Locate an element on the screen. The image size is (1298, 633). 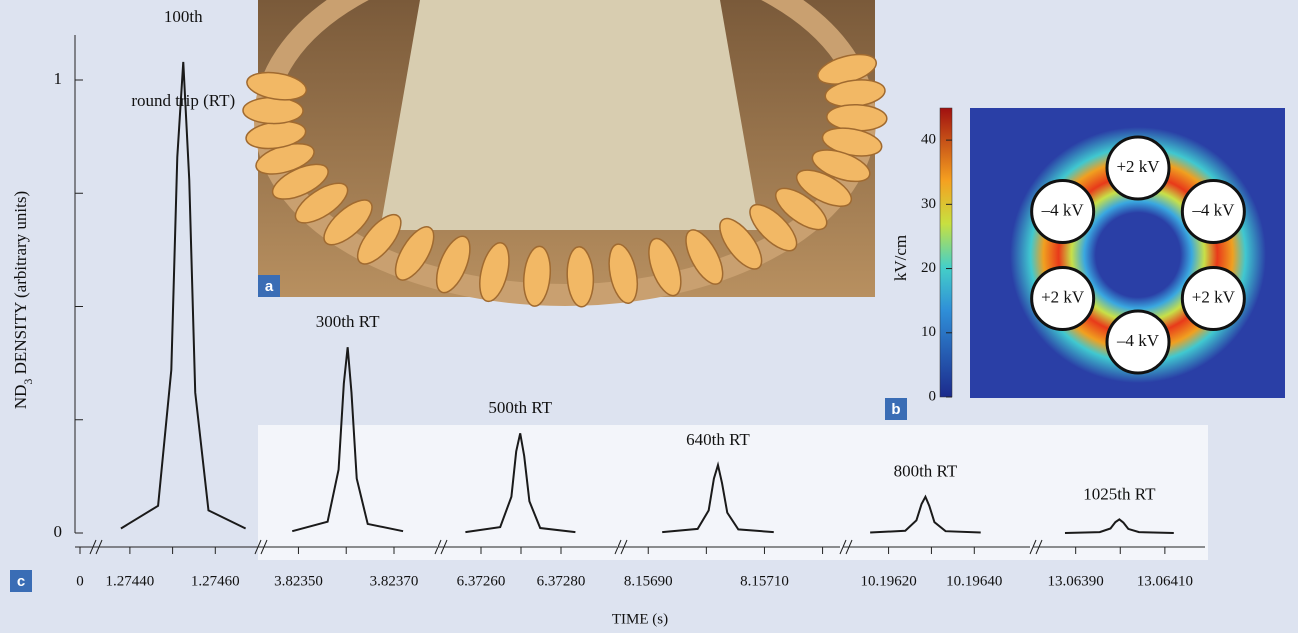
colorbar-tick-label: 0 is located at coordinates (933, 396).